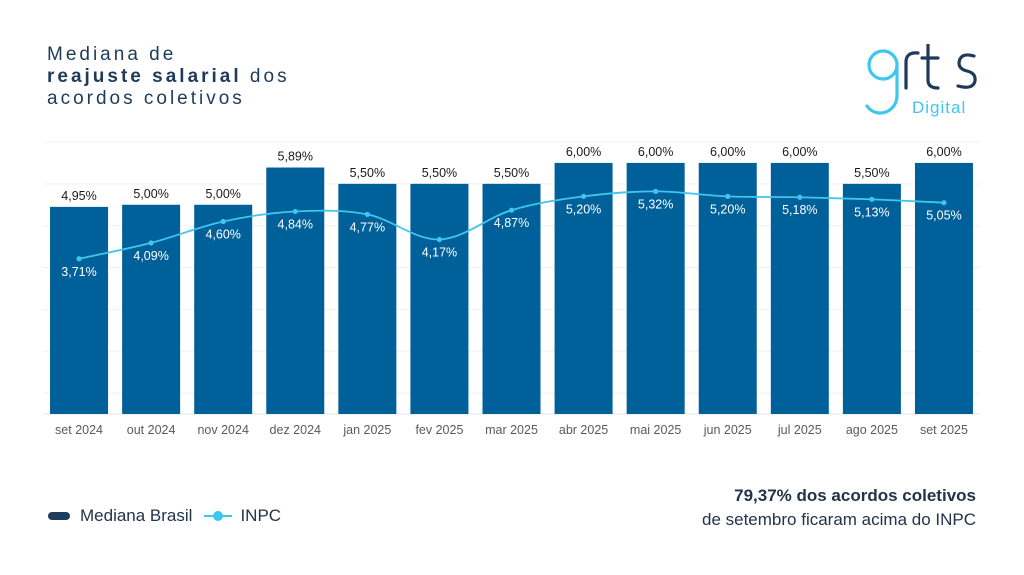  I want to click on inpc-value-label: 5,13%, so click(871, 212).